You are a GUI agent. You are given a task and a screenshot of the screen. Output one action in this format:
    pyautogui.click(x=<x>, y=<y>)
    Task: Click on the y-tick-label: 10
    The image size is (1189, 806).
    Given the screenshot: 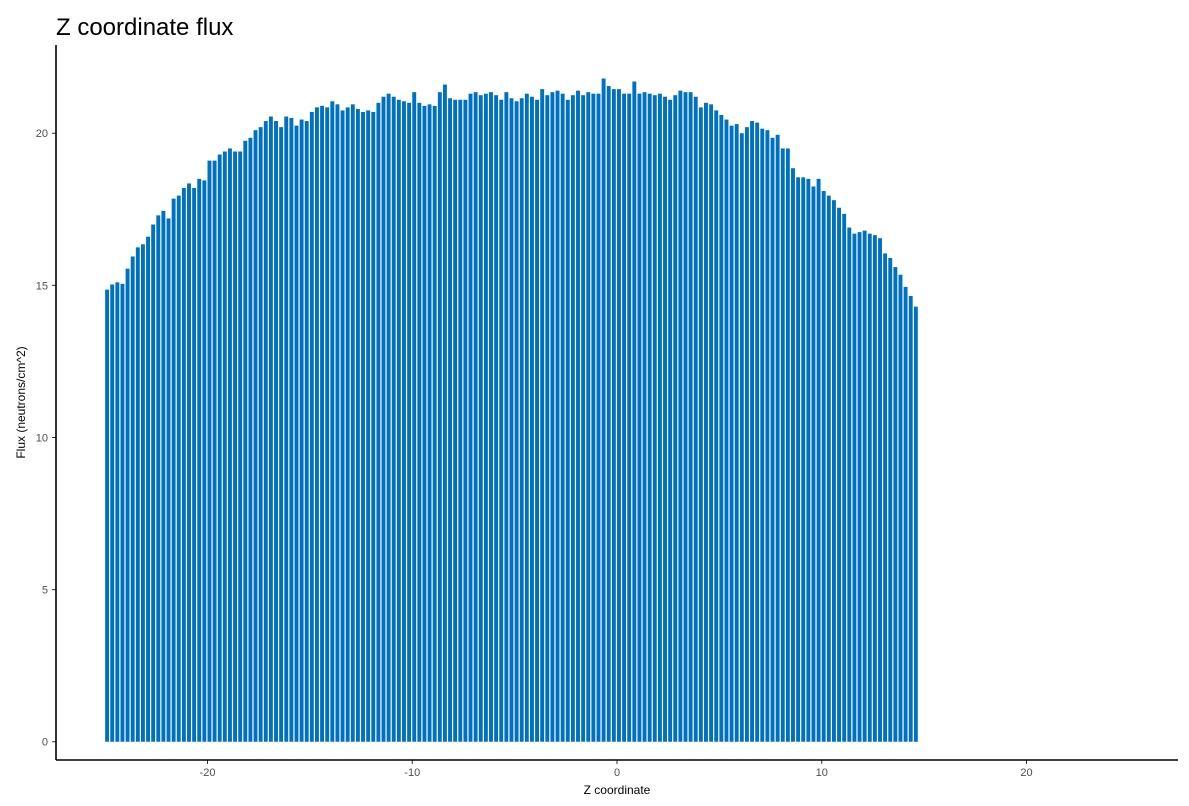 What is the action you would take?
    pyautogui.click(x=42, y=438)
    